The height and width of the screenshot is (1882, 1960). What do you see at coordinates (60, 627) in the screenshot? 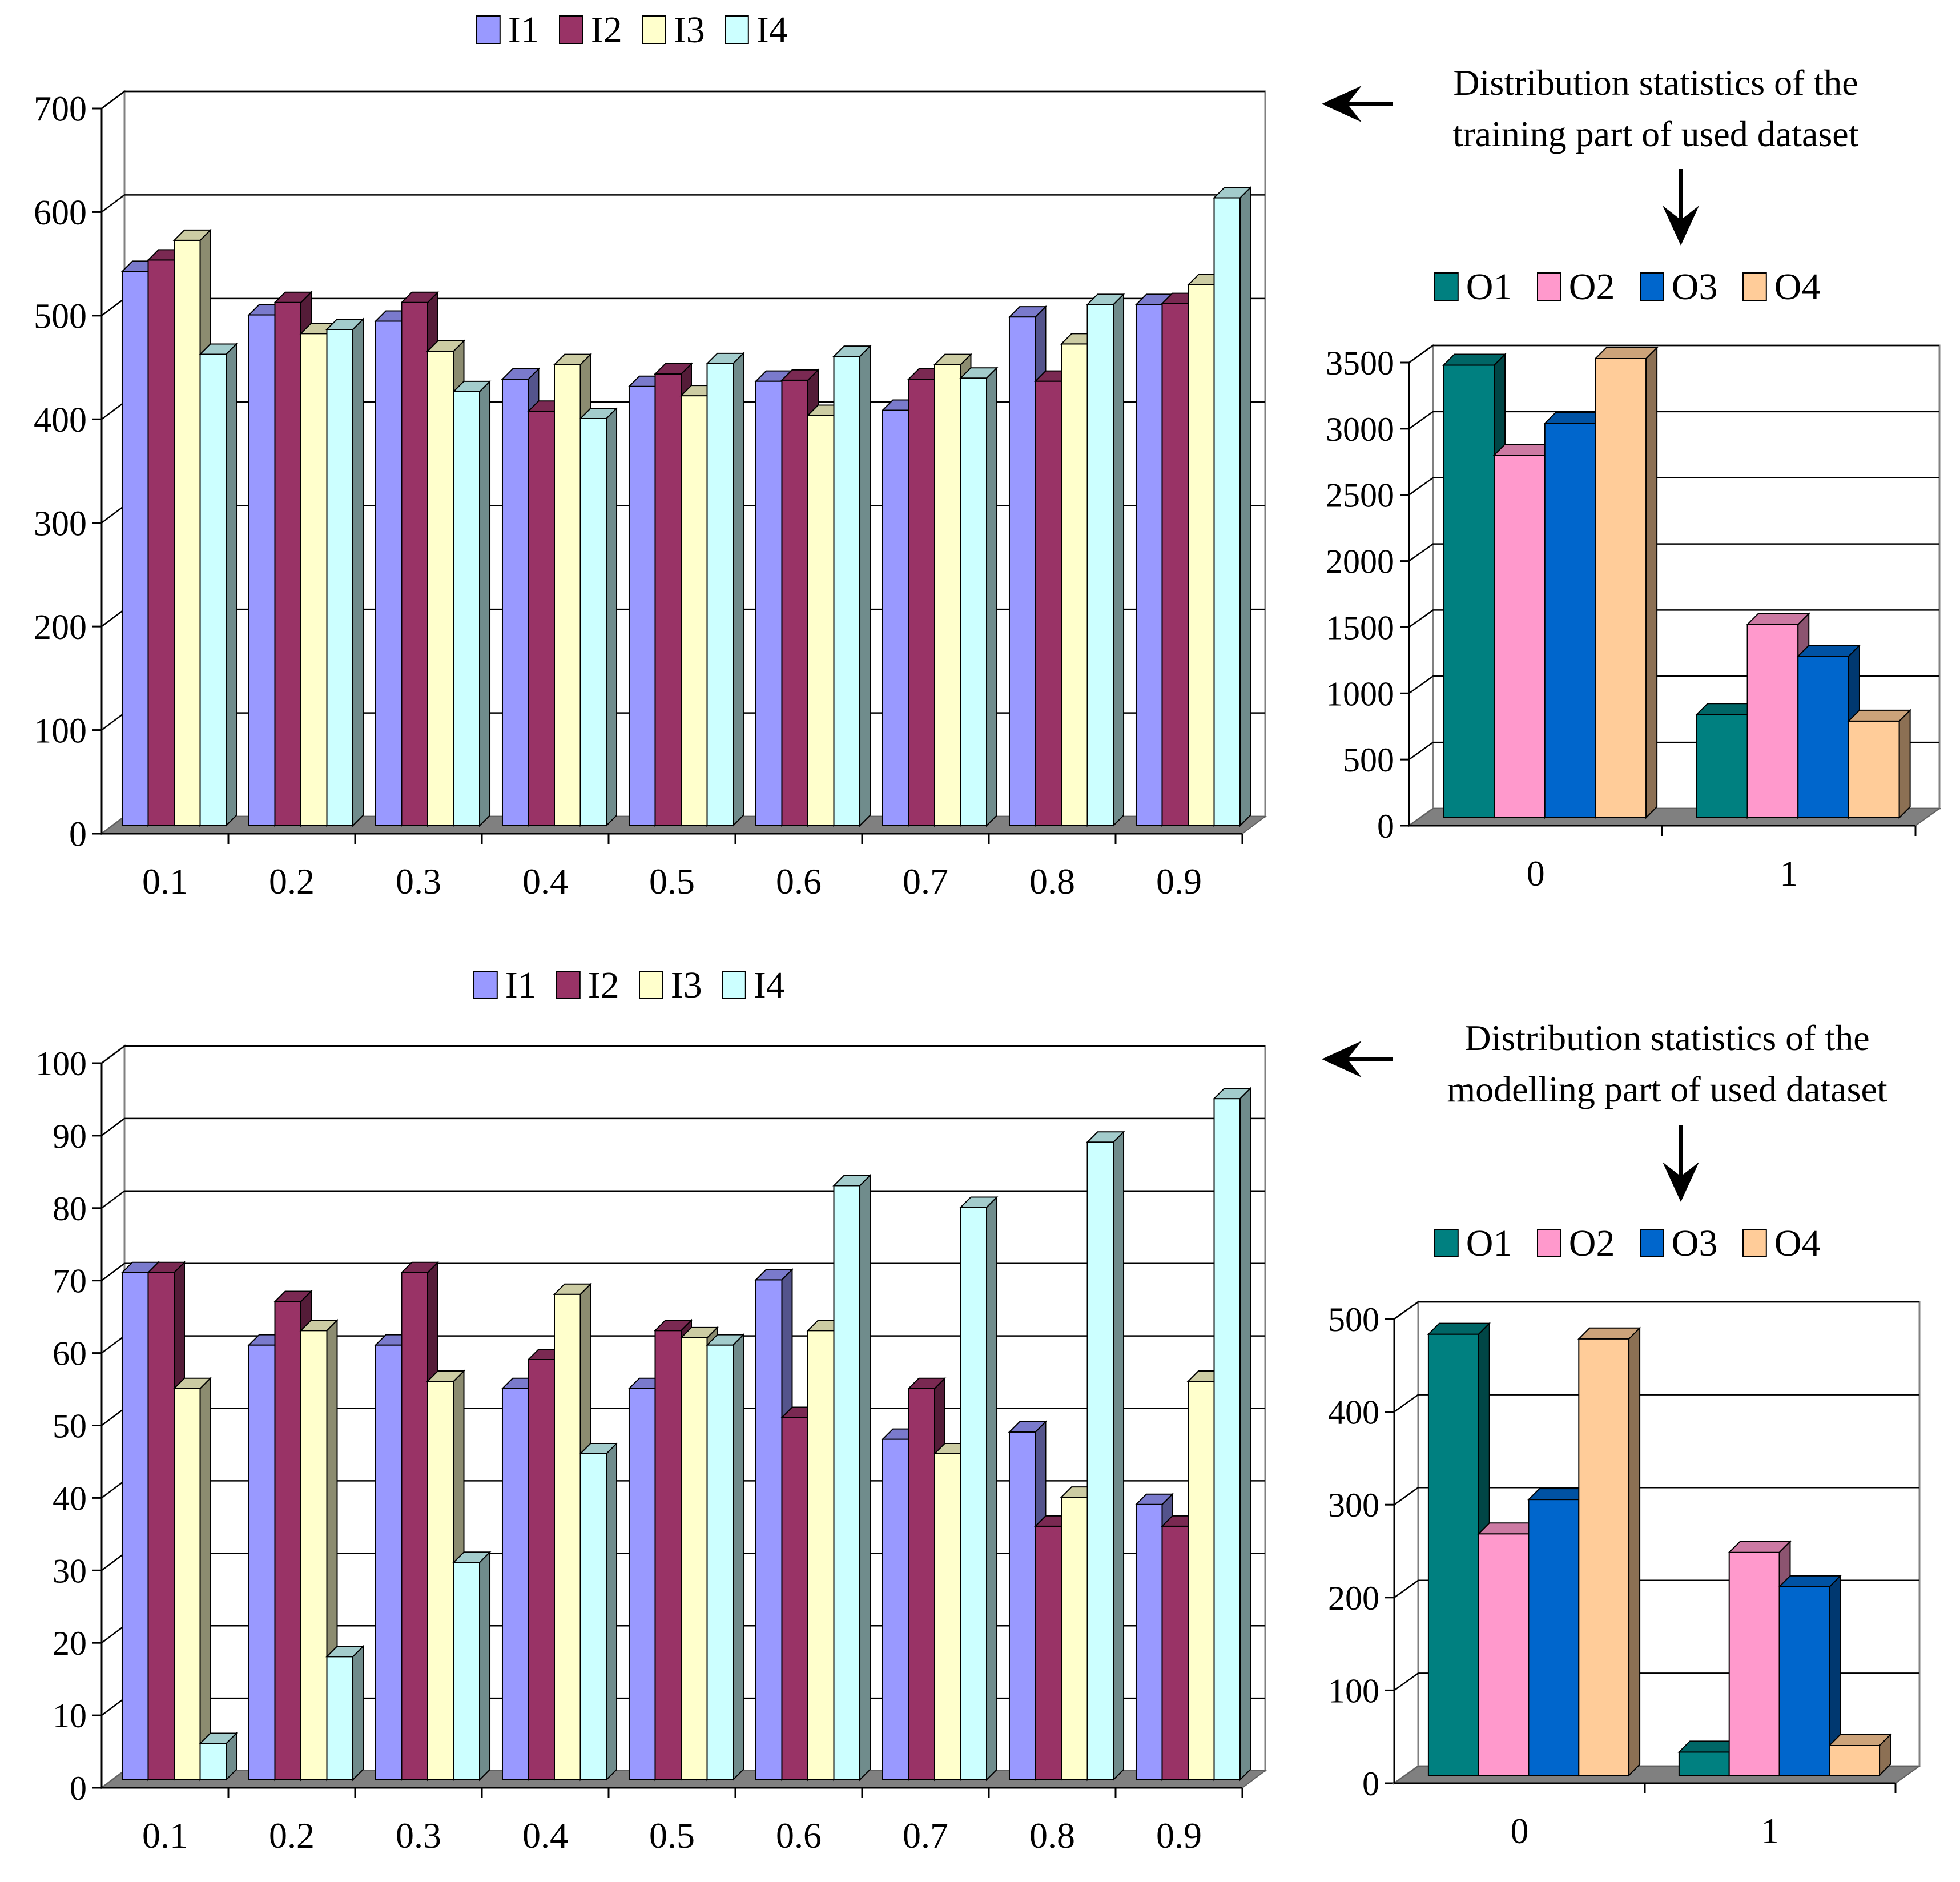
I see `training-inputs-y-tick-label: 200` at bounding box center [60, 627].